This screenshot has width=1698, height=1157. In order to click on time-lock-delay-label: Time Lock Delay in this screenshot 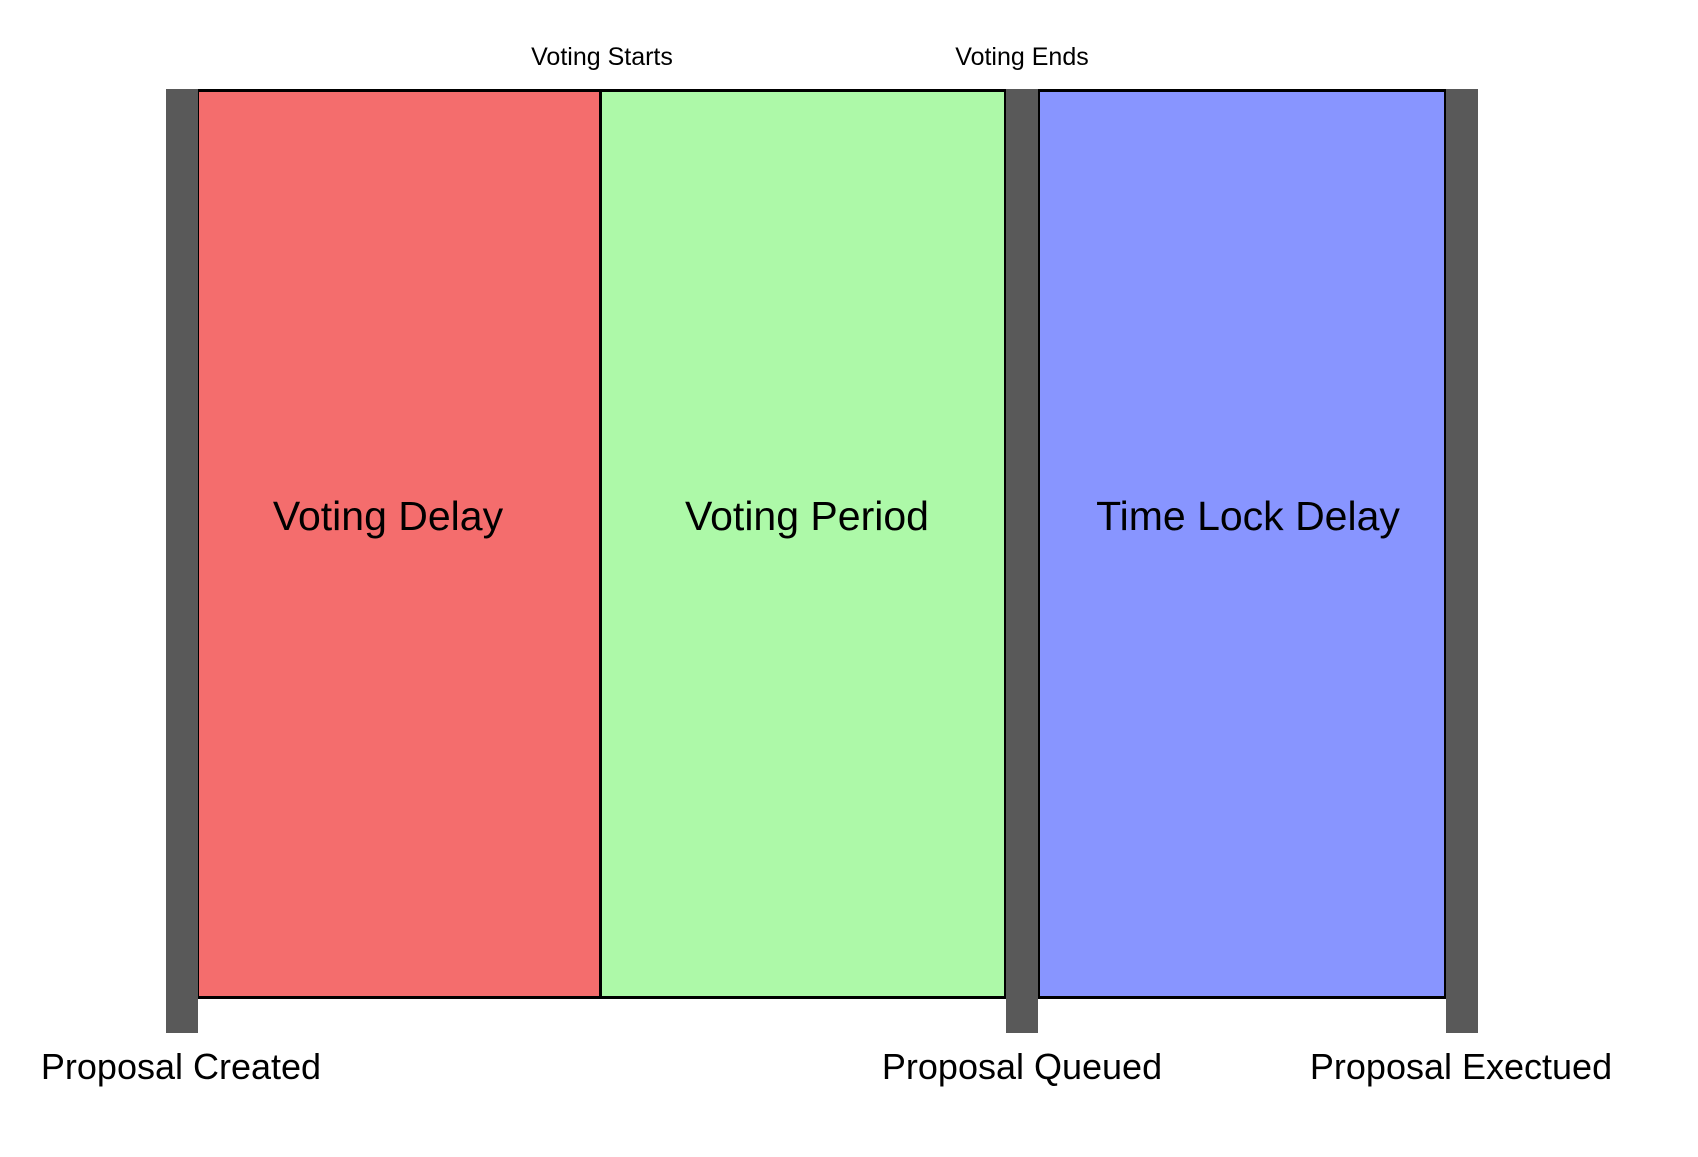, I will do `click(1248, 516)`.